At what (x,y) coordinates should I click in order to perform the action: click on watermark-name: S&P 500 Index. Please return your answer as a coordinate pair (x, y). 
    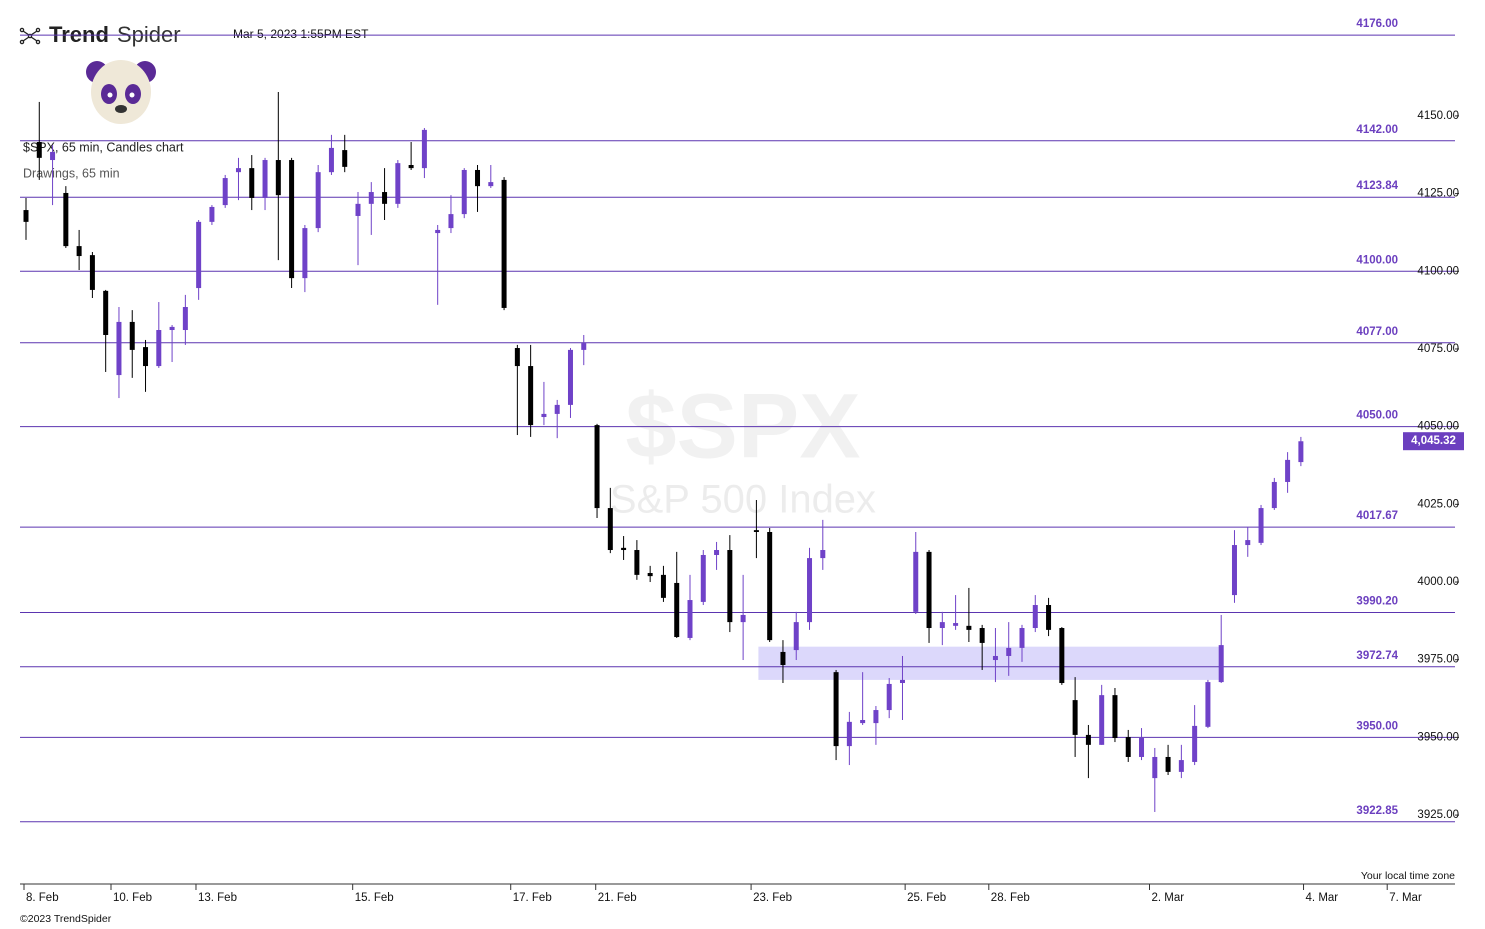
    Looking at the image, I should click on (743, 500).